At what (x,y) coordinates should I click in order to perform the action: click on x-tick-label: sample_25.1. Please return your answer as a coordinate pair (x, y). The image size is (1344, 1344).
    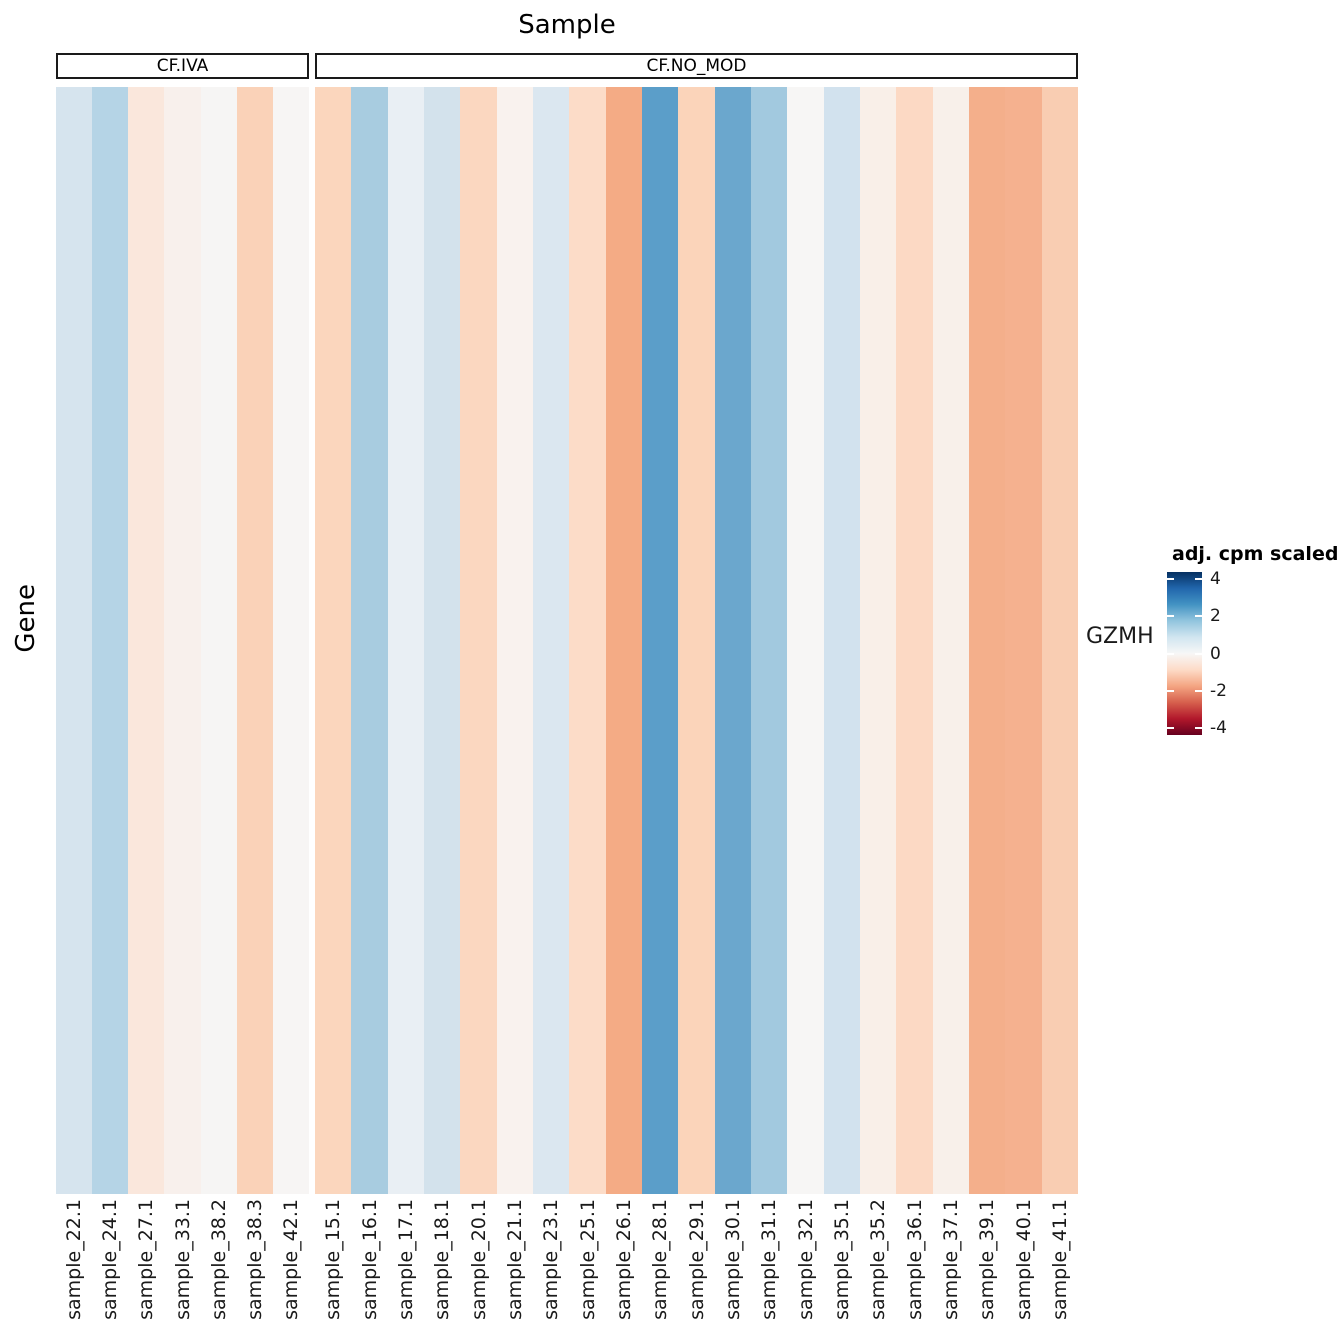
    Looking at the image, I should click on (587, 1259).